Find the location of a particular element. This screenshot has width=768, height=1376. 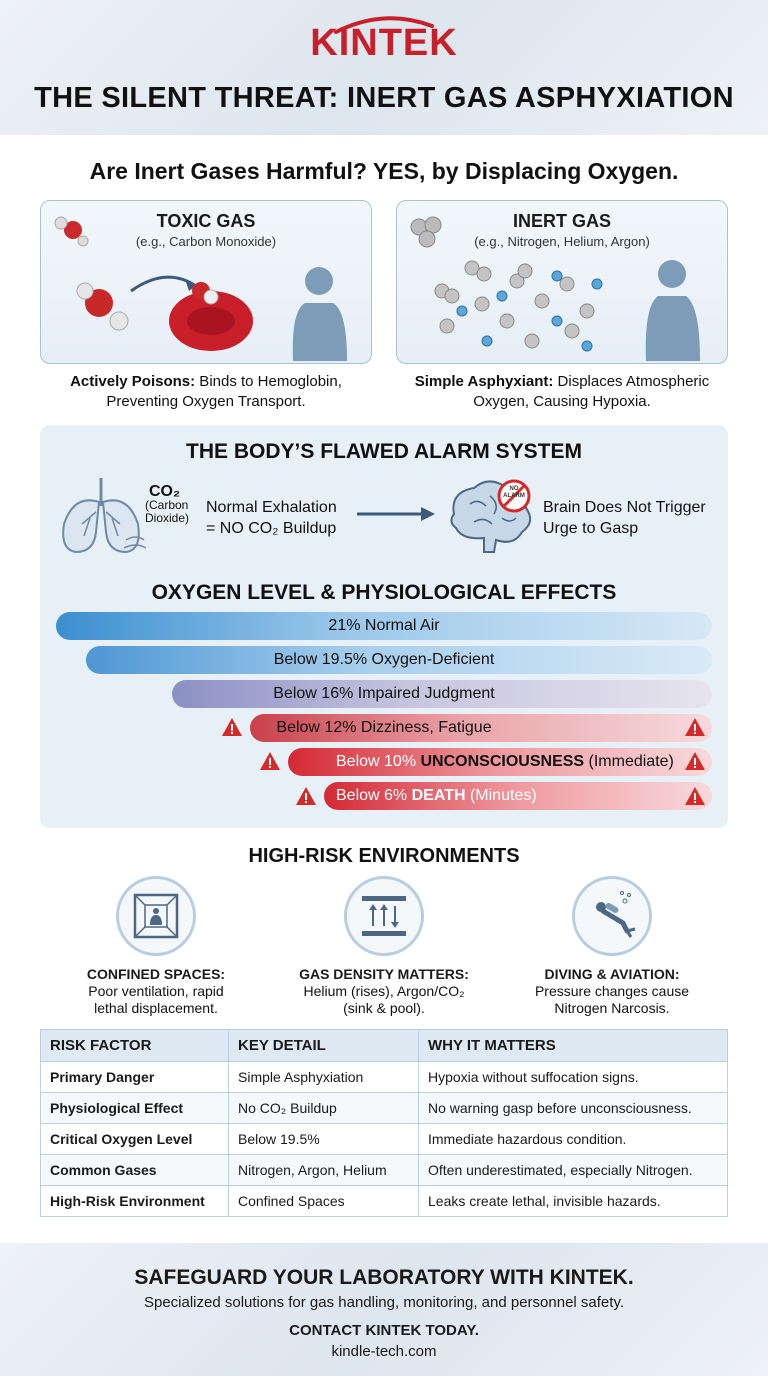

table-cell: No CO₂ Buildup is located at coordinates (323, 1108).